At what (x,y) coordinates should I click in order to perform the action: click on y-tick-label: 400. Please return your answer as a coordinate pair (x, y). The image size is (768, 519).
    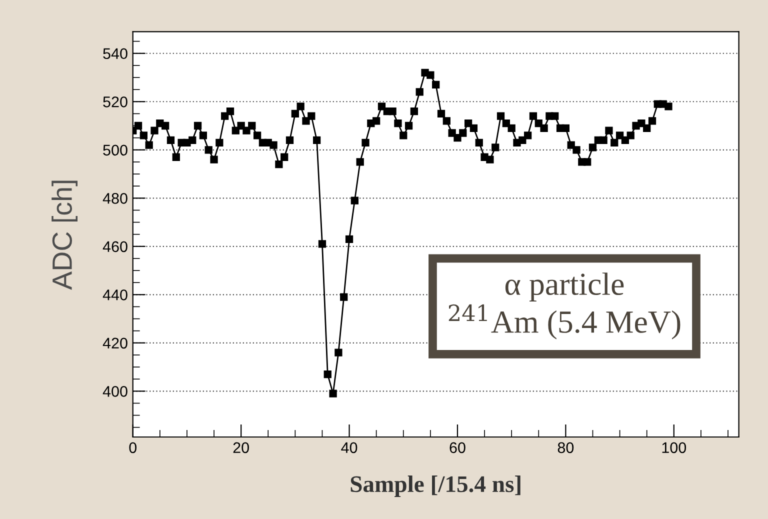
    Looking at the image, I should click on (115, 391).